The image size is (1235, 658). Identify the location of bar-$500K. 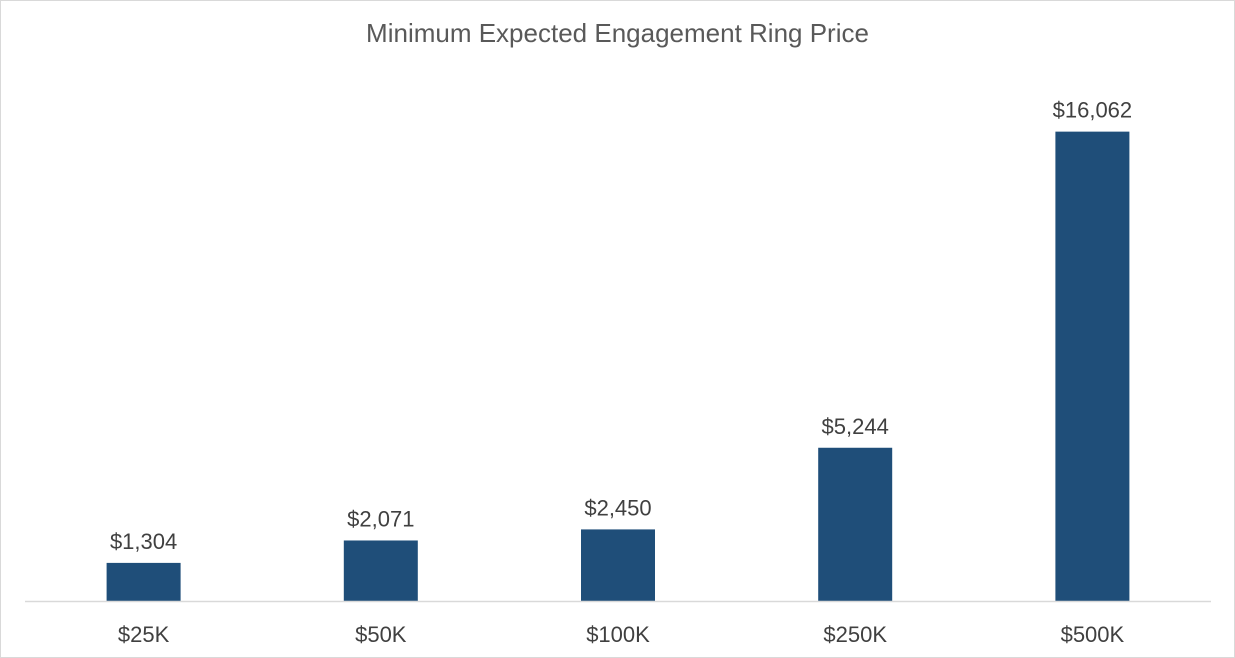
(1092, 366).